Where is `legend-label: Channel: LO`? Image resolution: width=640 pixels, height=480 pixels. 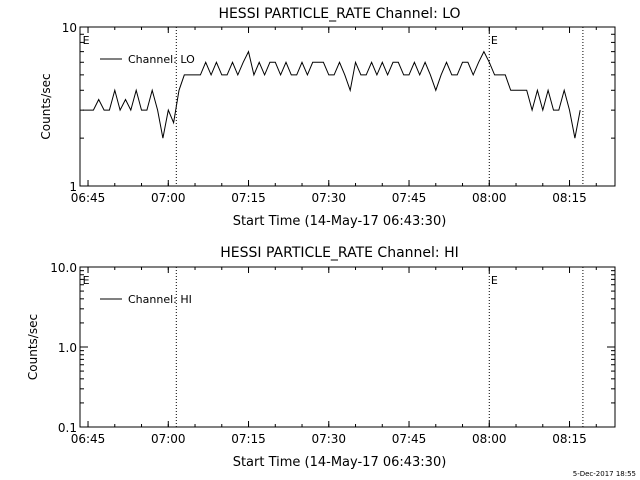 legend-label: Channel: LO is located at coordinates (161, 59).